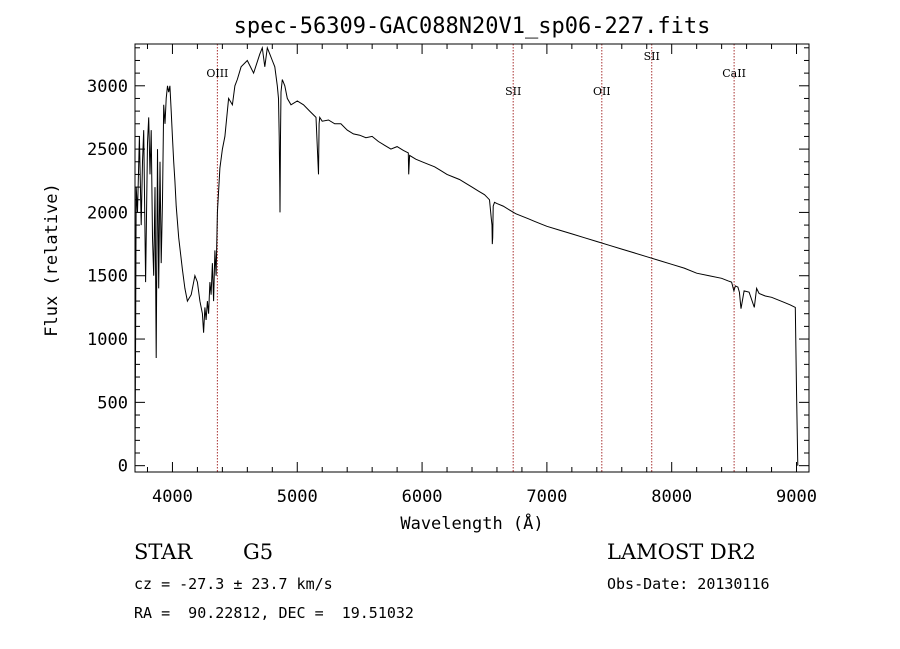 The height and width of the screenshot is (649, 900). Describe the element at coordinates (123, 467) in the screenshot. I see `y-tick-label: 0` at that location.